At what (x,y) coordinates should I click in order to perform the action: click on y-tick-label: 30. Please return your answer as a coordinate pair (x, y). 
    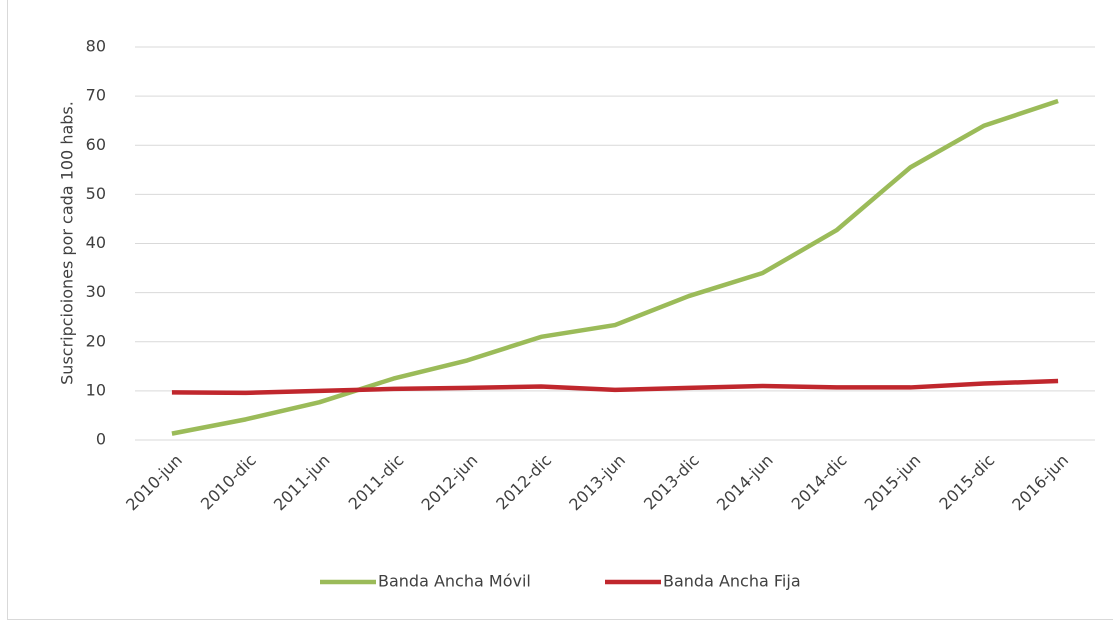
    Looking at the image, I should click on (96, 291).